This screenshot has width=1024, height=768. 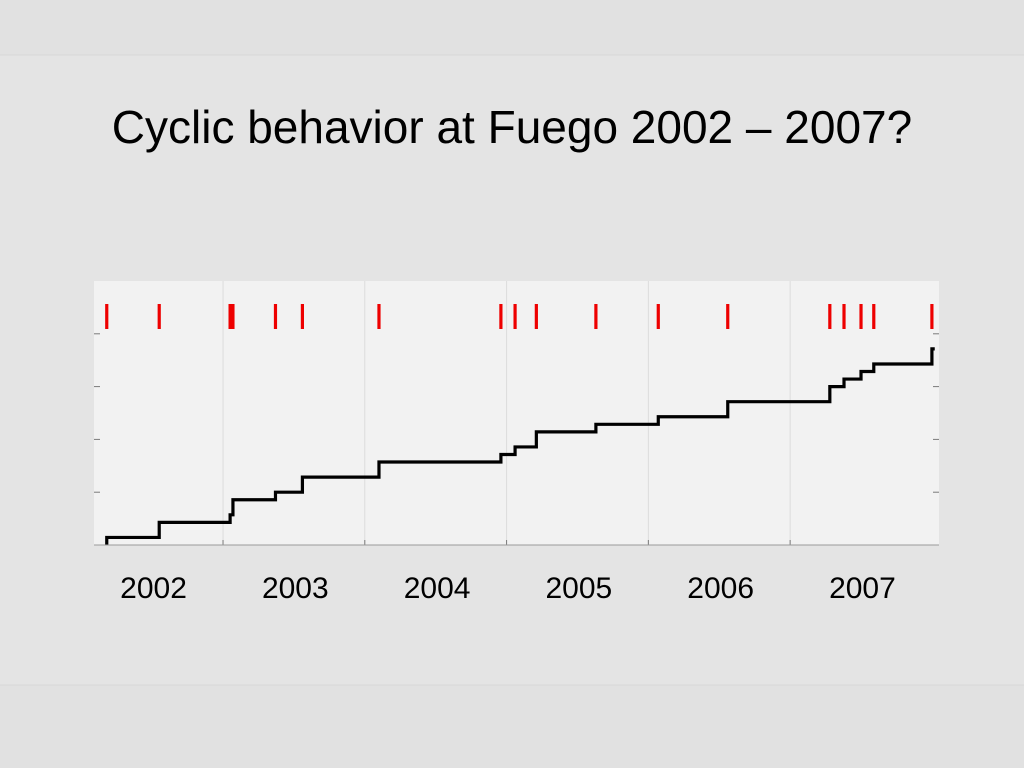 What do you see at coordinates (519, 316) in the screenshot?
I see `event-markers` at bounding box center [519, 316].